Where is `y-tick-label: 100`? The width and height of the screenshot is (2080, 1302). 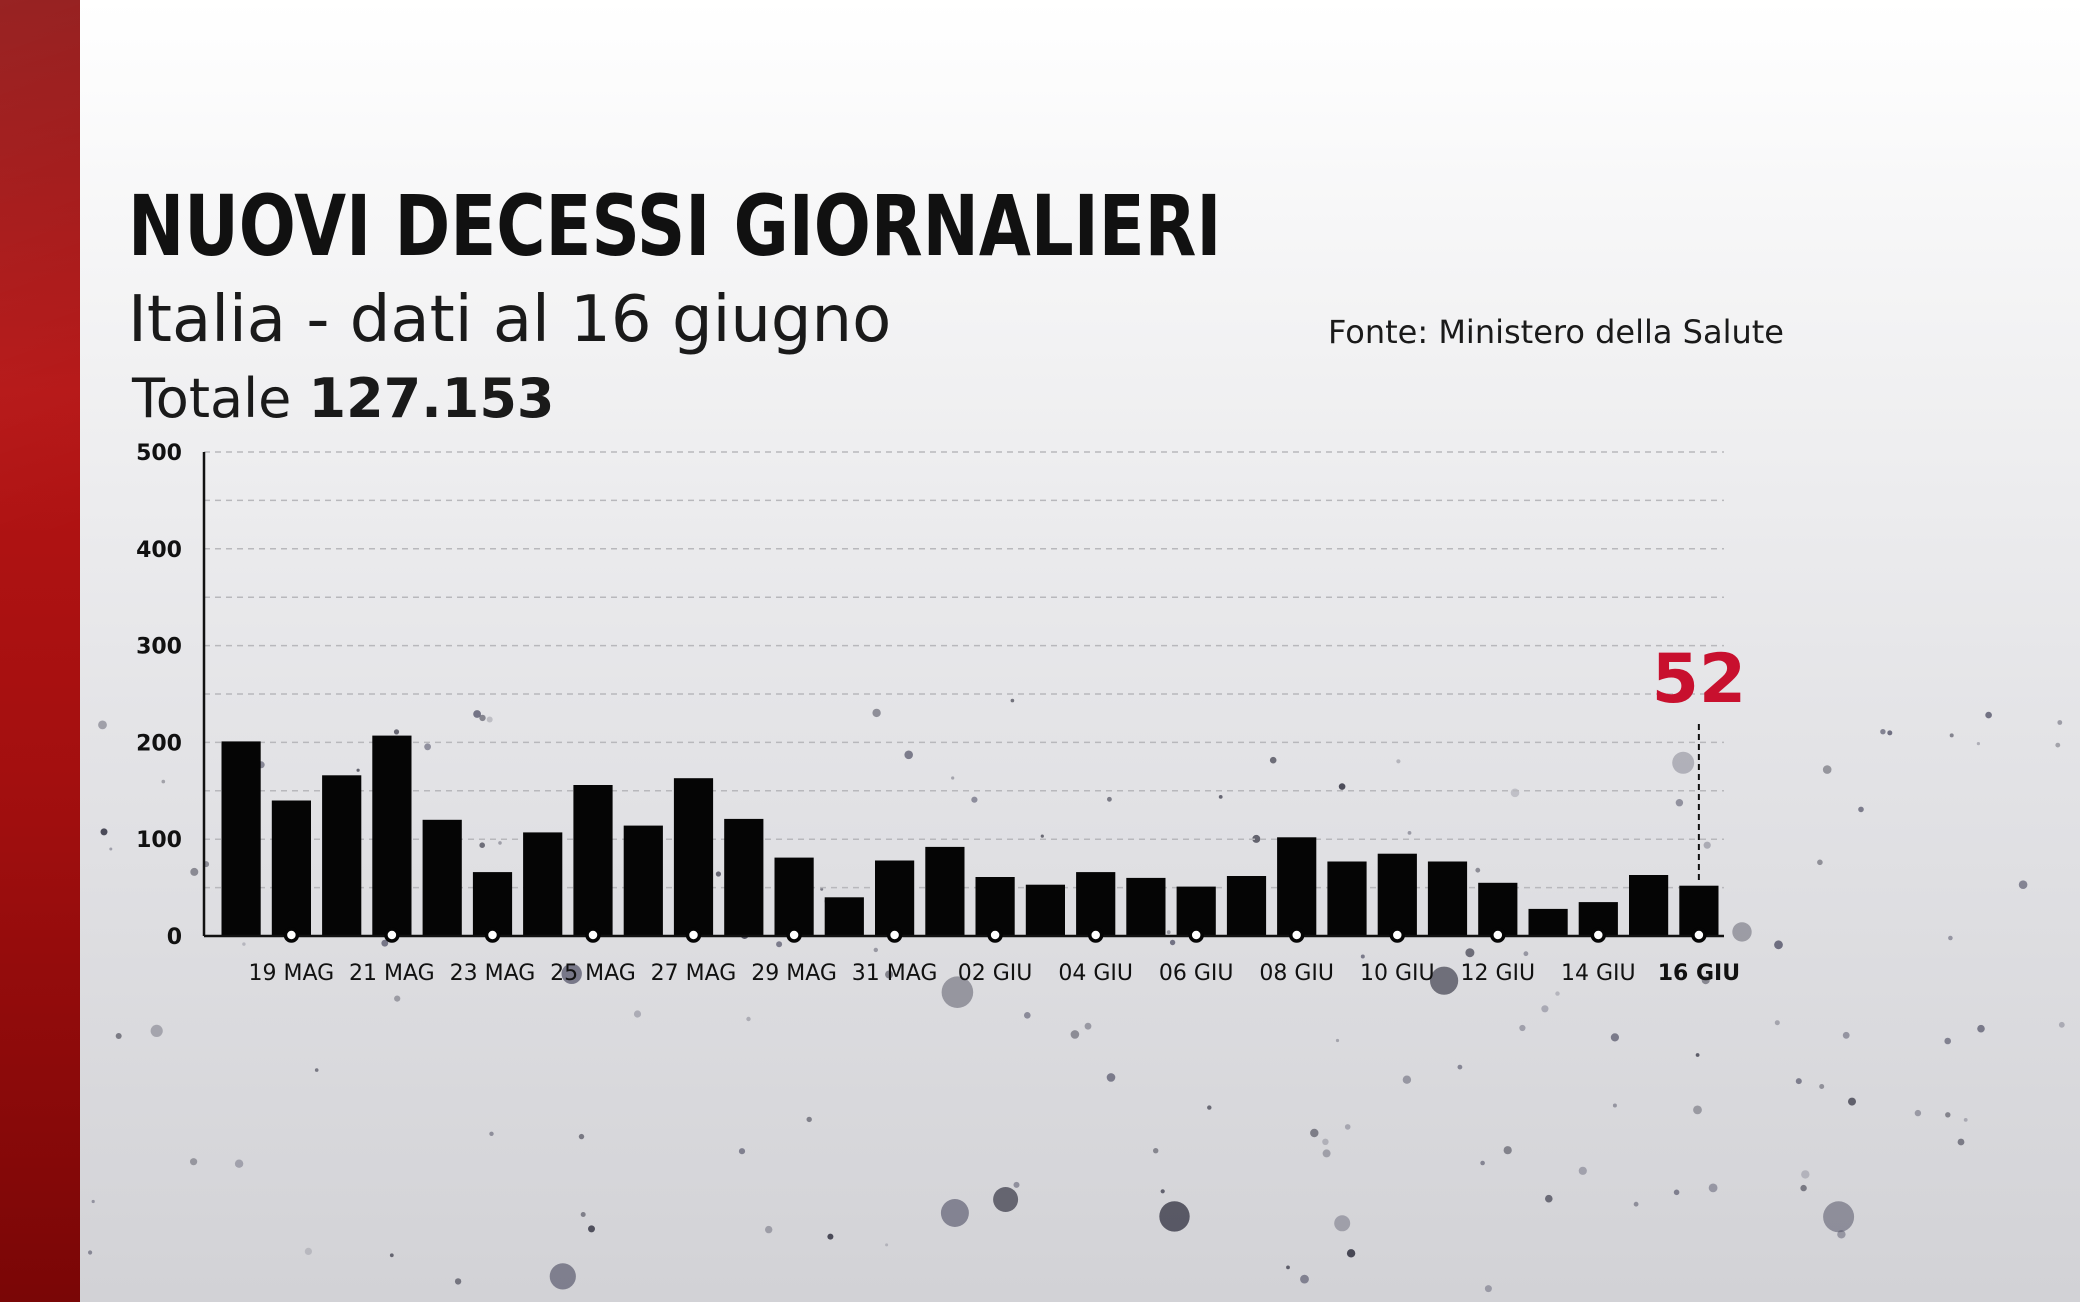
y-tick-label: 100 is located at coordinates (159, 840).